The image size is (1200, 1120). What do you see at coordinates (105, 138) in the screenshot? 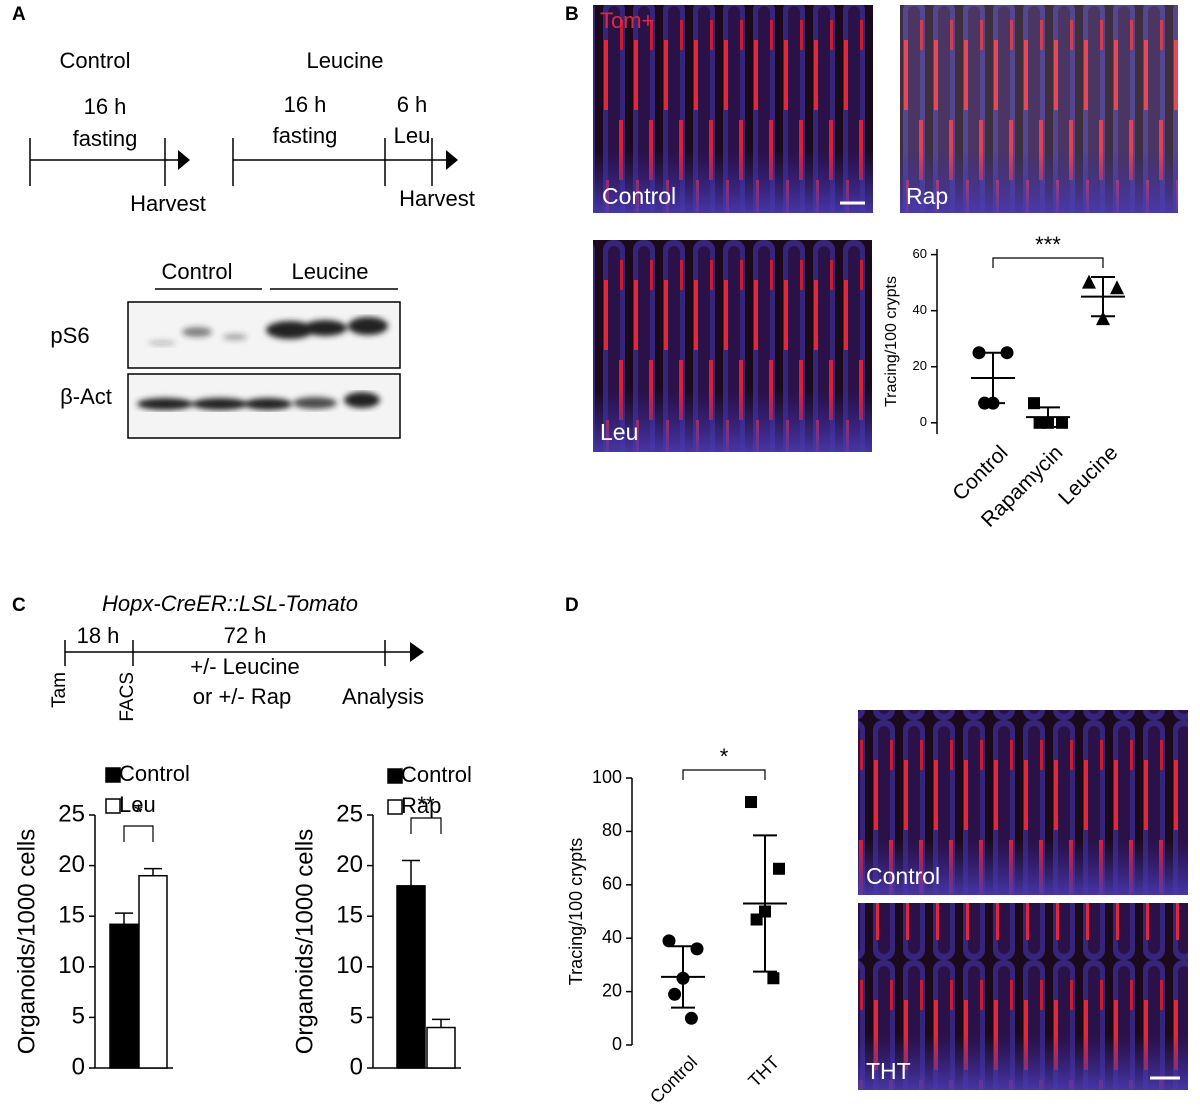
I see `phase: fasting` at bounding box center [105, 138].